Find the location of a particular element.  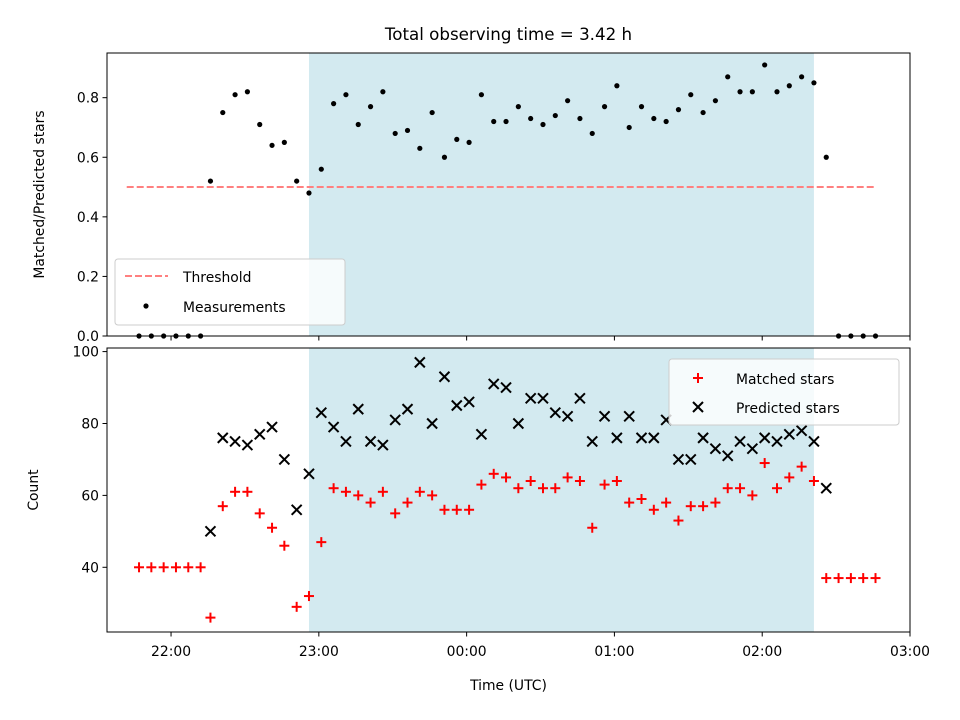

y-tick-label: 40 is located at coordinates (90, 568).